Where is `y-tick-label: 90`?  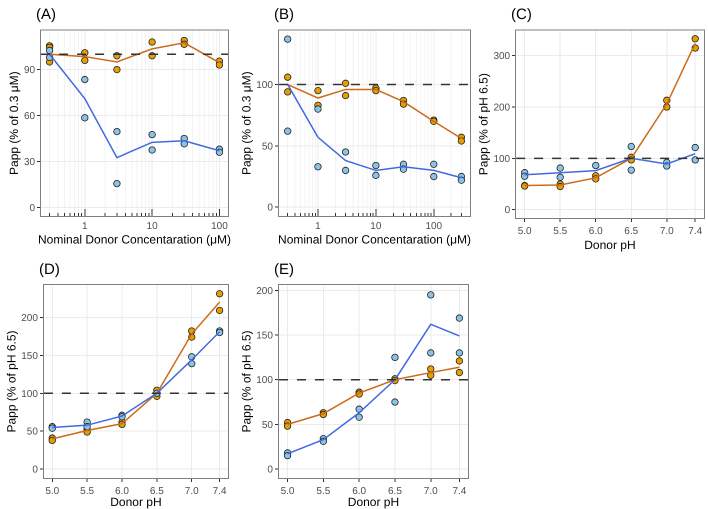
y-tick-label: 90 is located at coordinates (30, 70).